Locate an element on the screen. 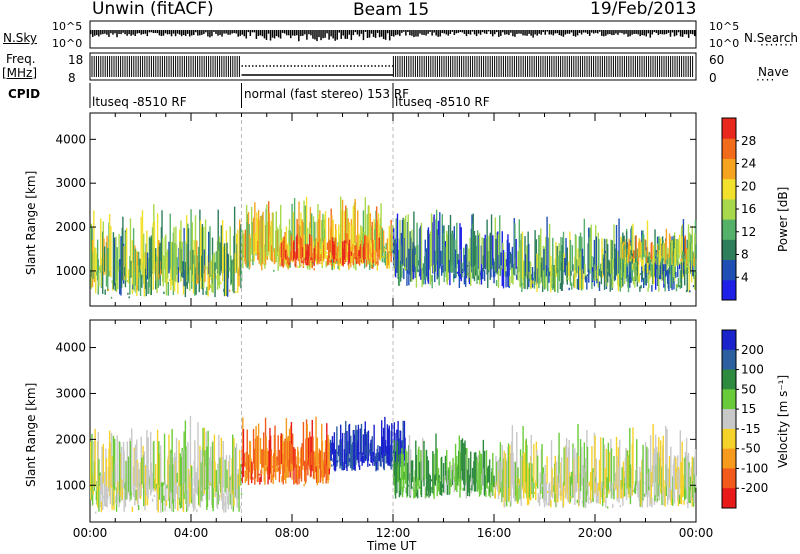  ytick-label: 3000 is located at coordinates (70, 393).